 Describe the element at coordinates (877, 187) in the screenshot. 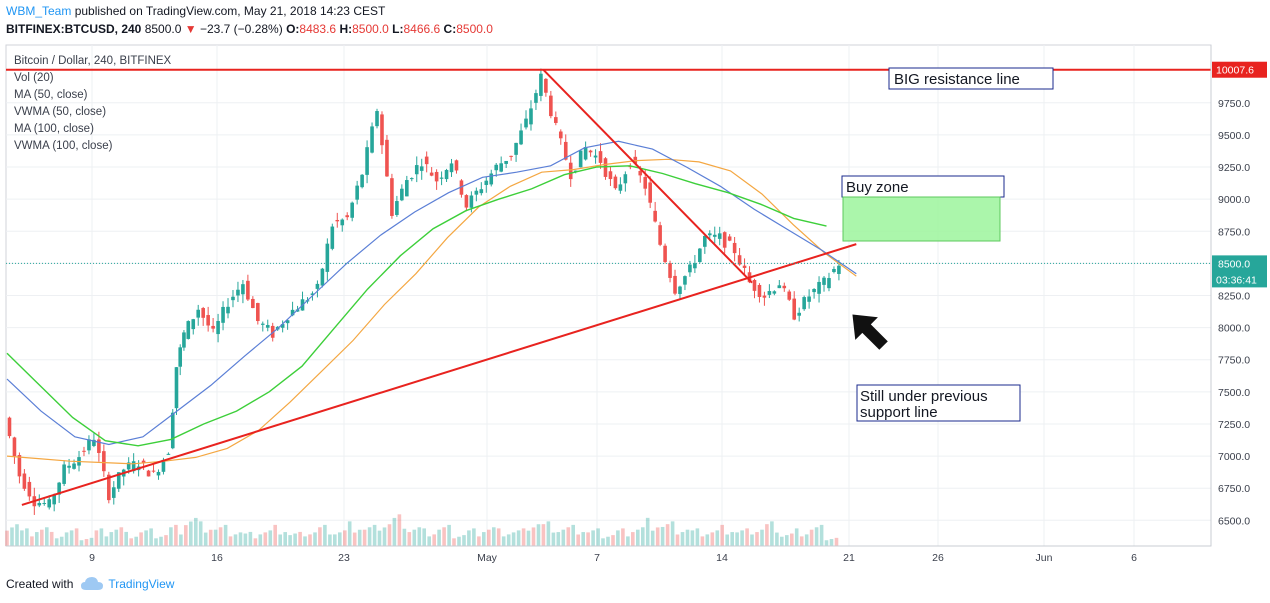

I see `buy-zone-note: Buy zone` at that location.